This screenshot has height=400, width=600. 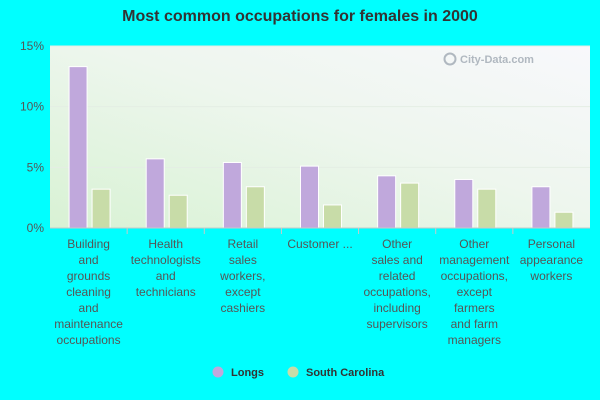 I want to click on x-category-label: technologists, so click(x=166, y=260).